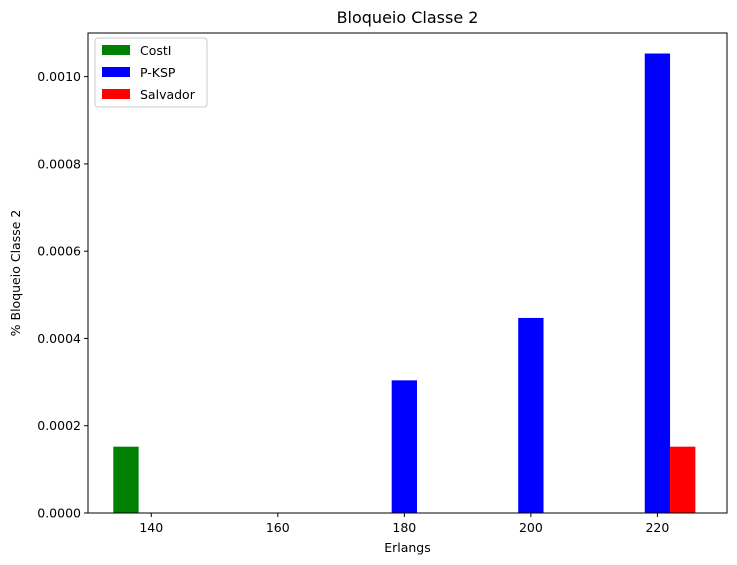 Image resolution: width=737 pixels, height=565 pixels. Describe the element at coordinates (59, 425) in the screenshot. I see `y-tick-label: 0.0002` at that location.